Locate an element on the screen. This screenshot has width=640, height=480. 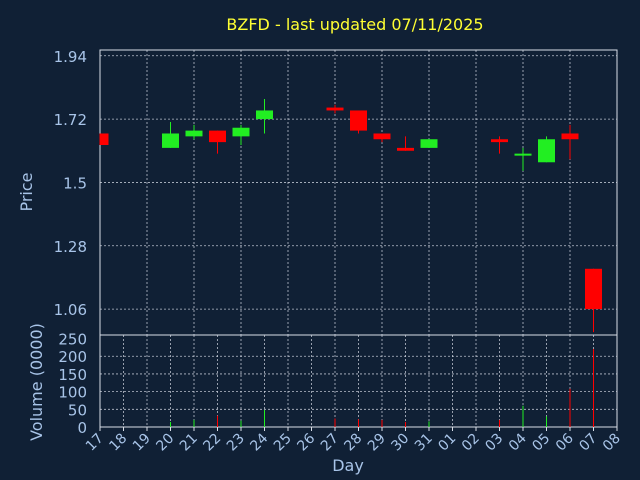
x-tick-label: 05 is located at coordinates (541, 443).